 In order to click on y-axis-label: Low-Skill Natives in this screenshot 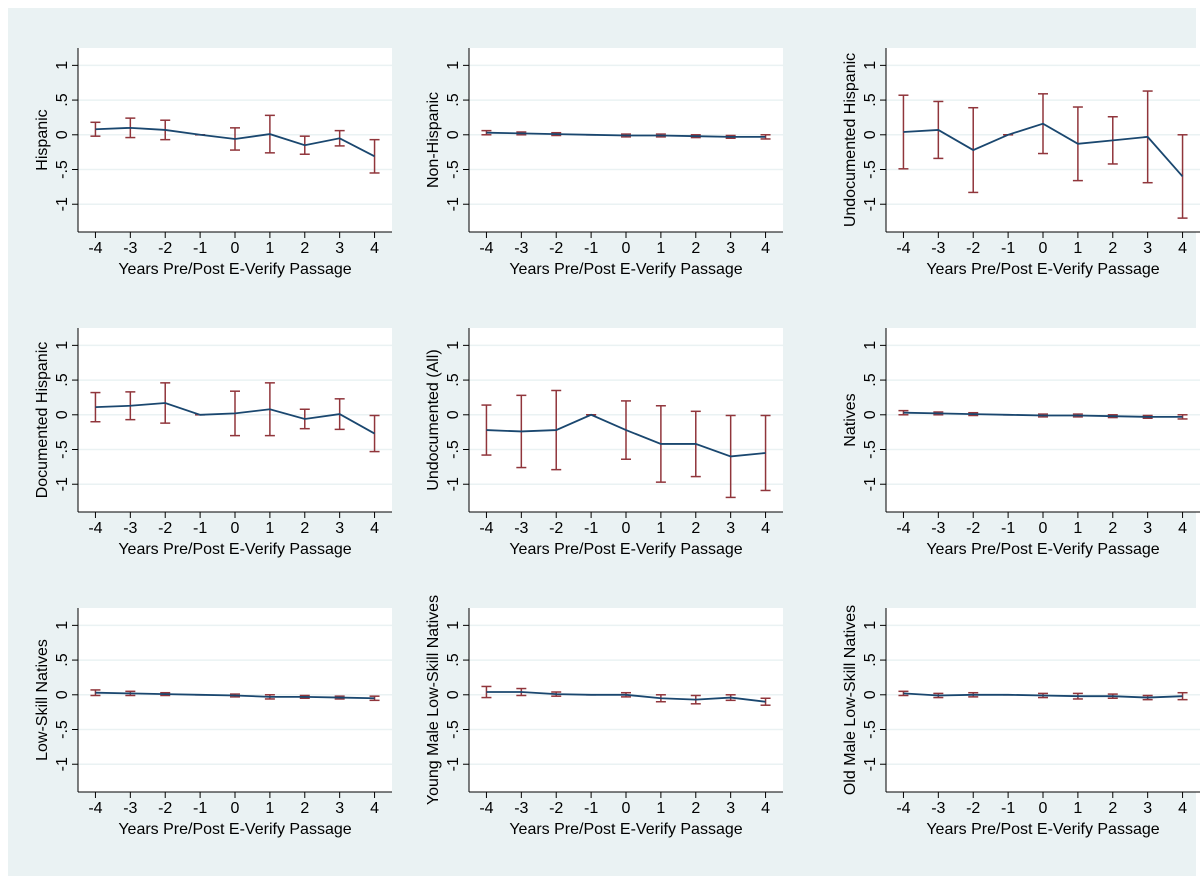, I will do `click(42, 700)`.